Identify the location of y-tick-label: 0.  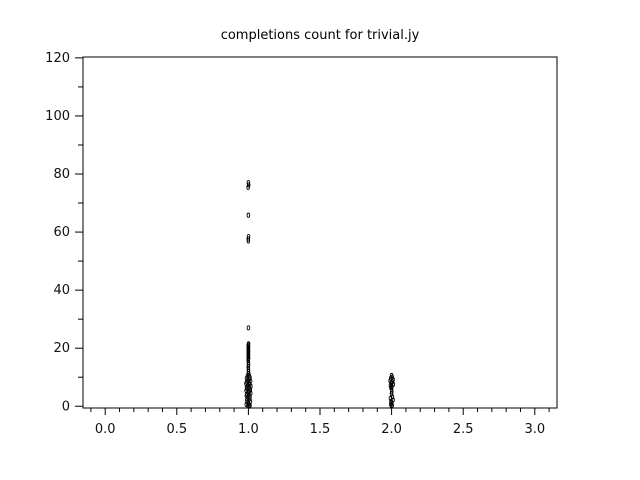
(66, 406).